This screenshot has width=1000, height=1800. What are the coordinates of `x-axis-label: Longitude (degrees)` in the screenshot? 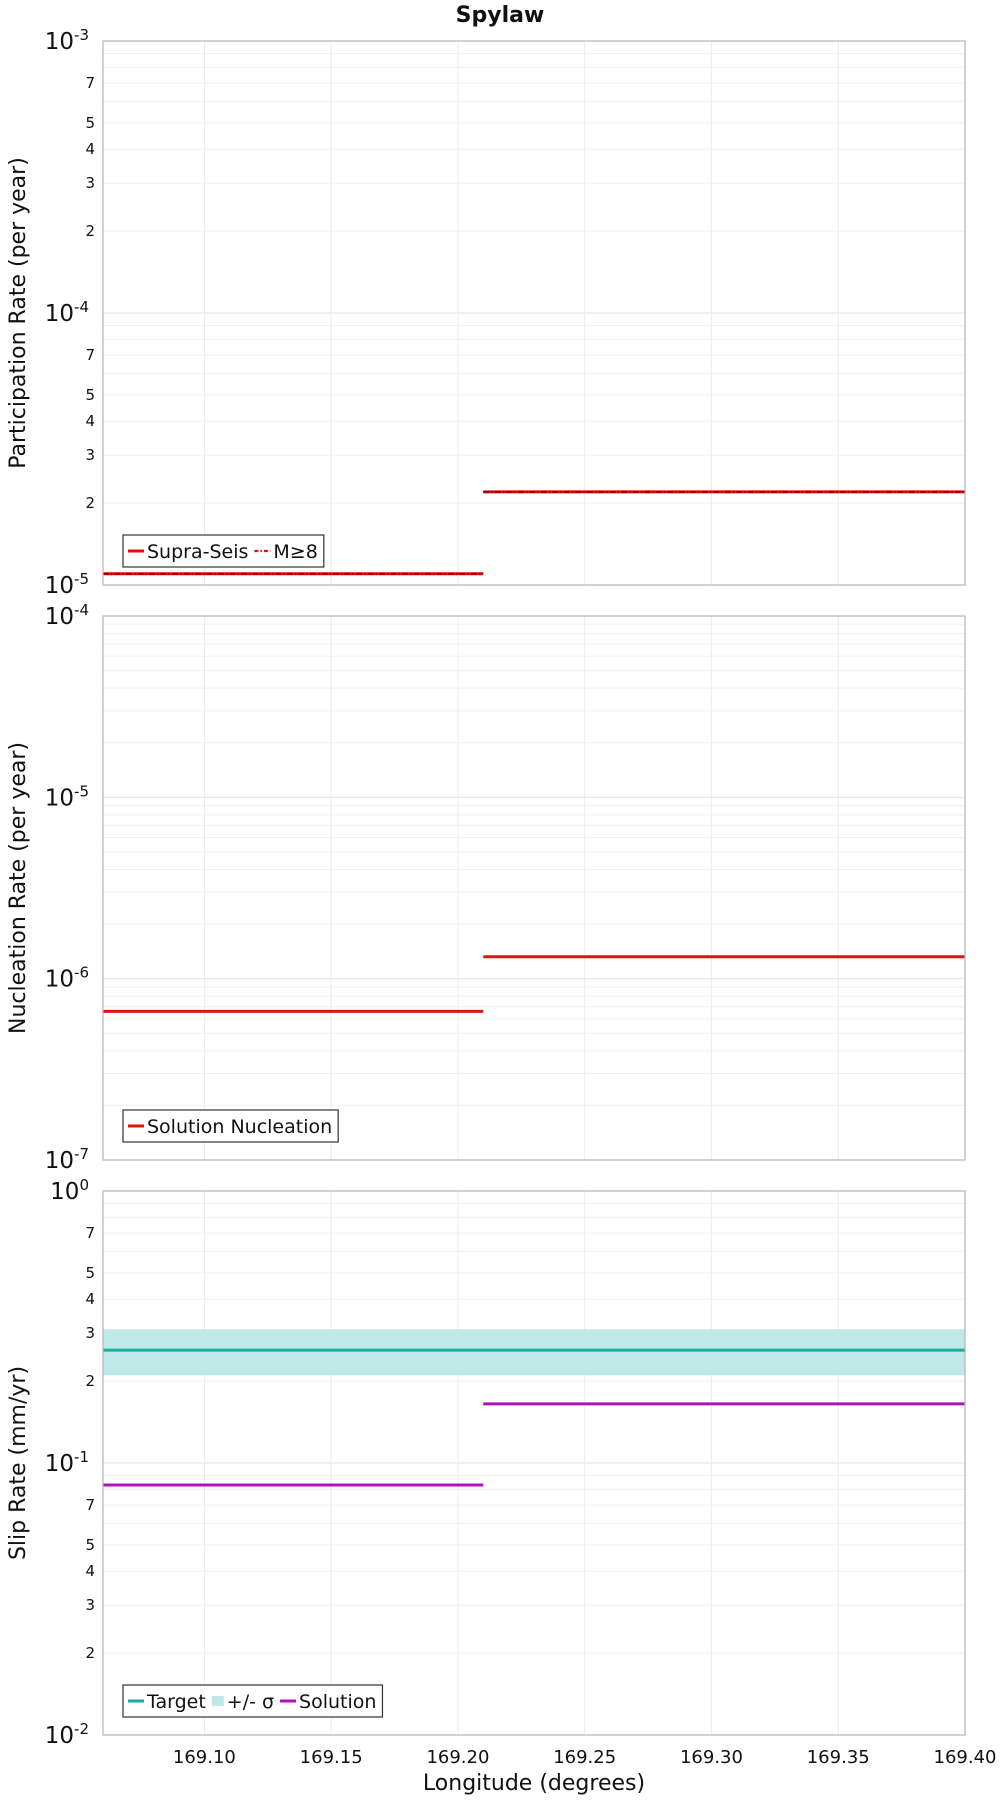 It's located at (534, 1783).